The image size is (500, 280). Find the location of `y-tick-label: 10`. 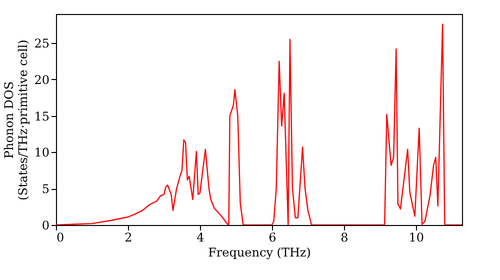

y-tick-label: 10 is located at coordinates (42, 153).